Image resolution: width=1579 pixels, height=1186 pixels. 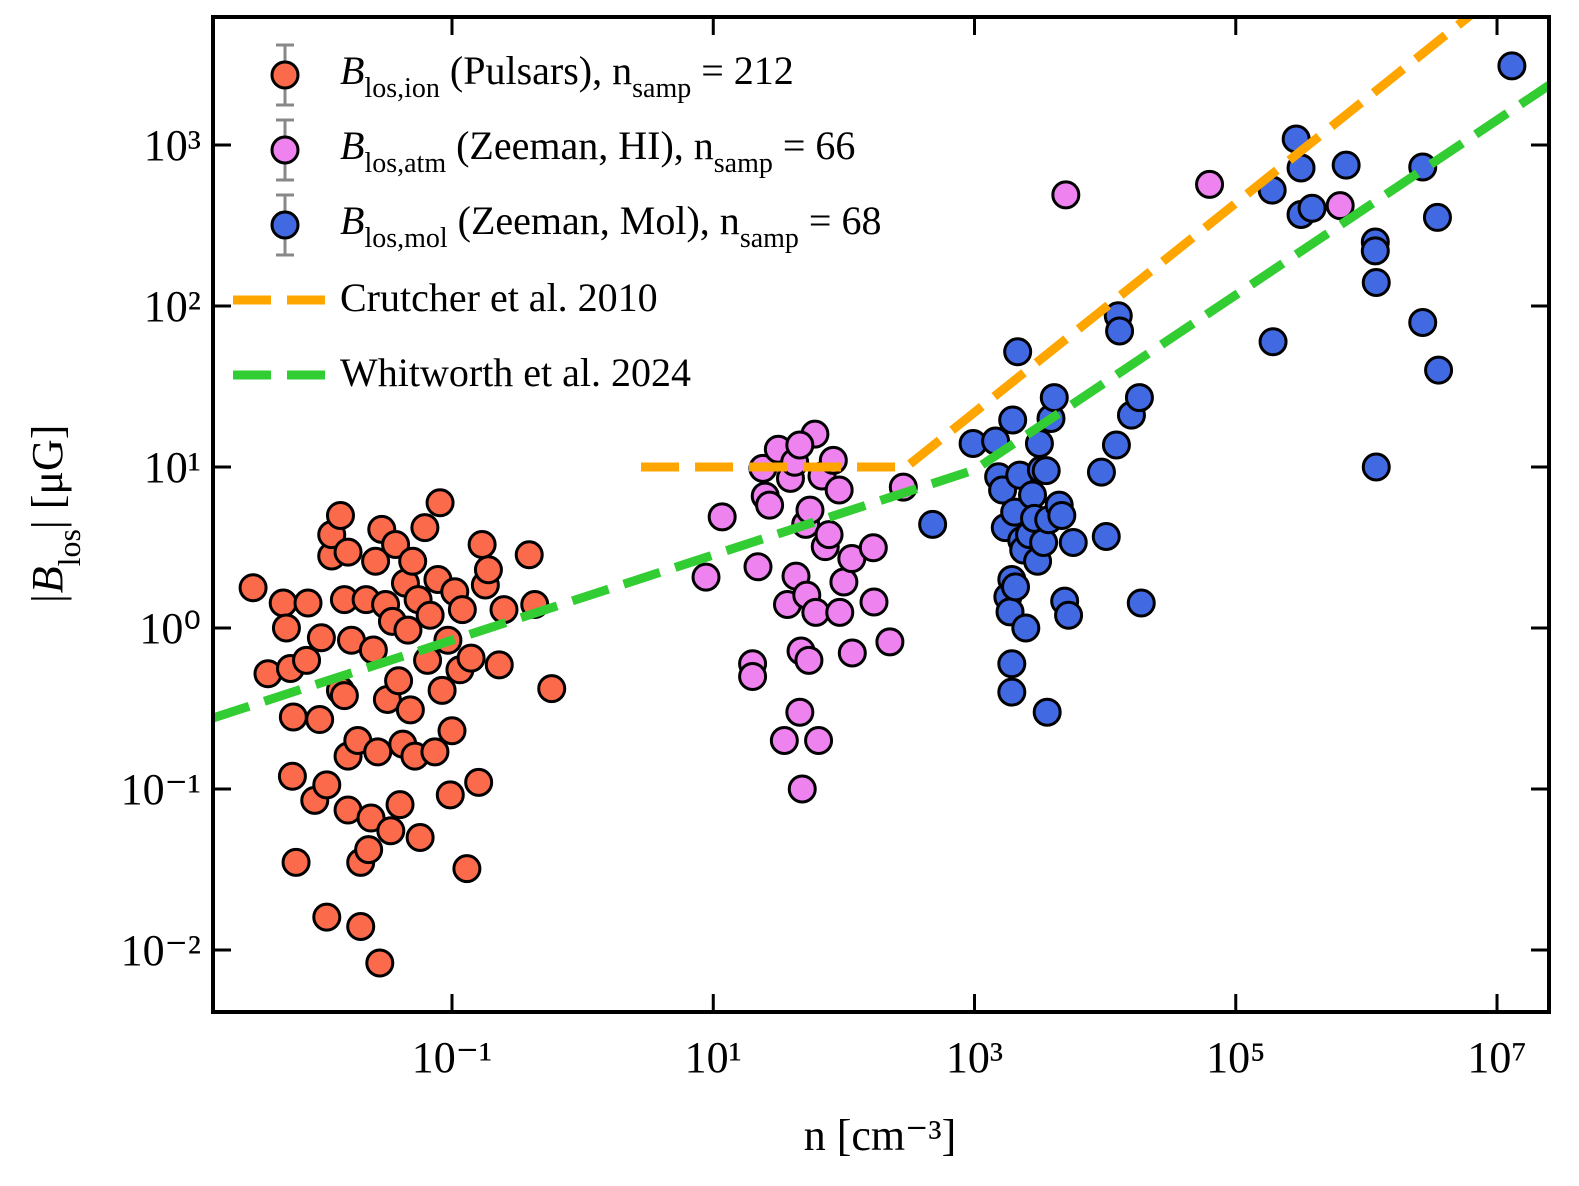 What do you see at coordinates (47, 477) in the screenshot?
I see `y-axis-label-part: | [μG]` at bounding box center [47, 477].